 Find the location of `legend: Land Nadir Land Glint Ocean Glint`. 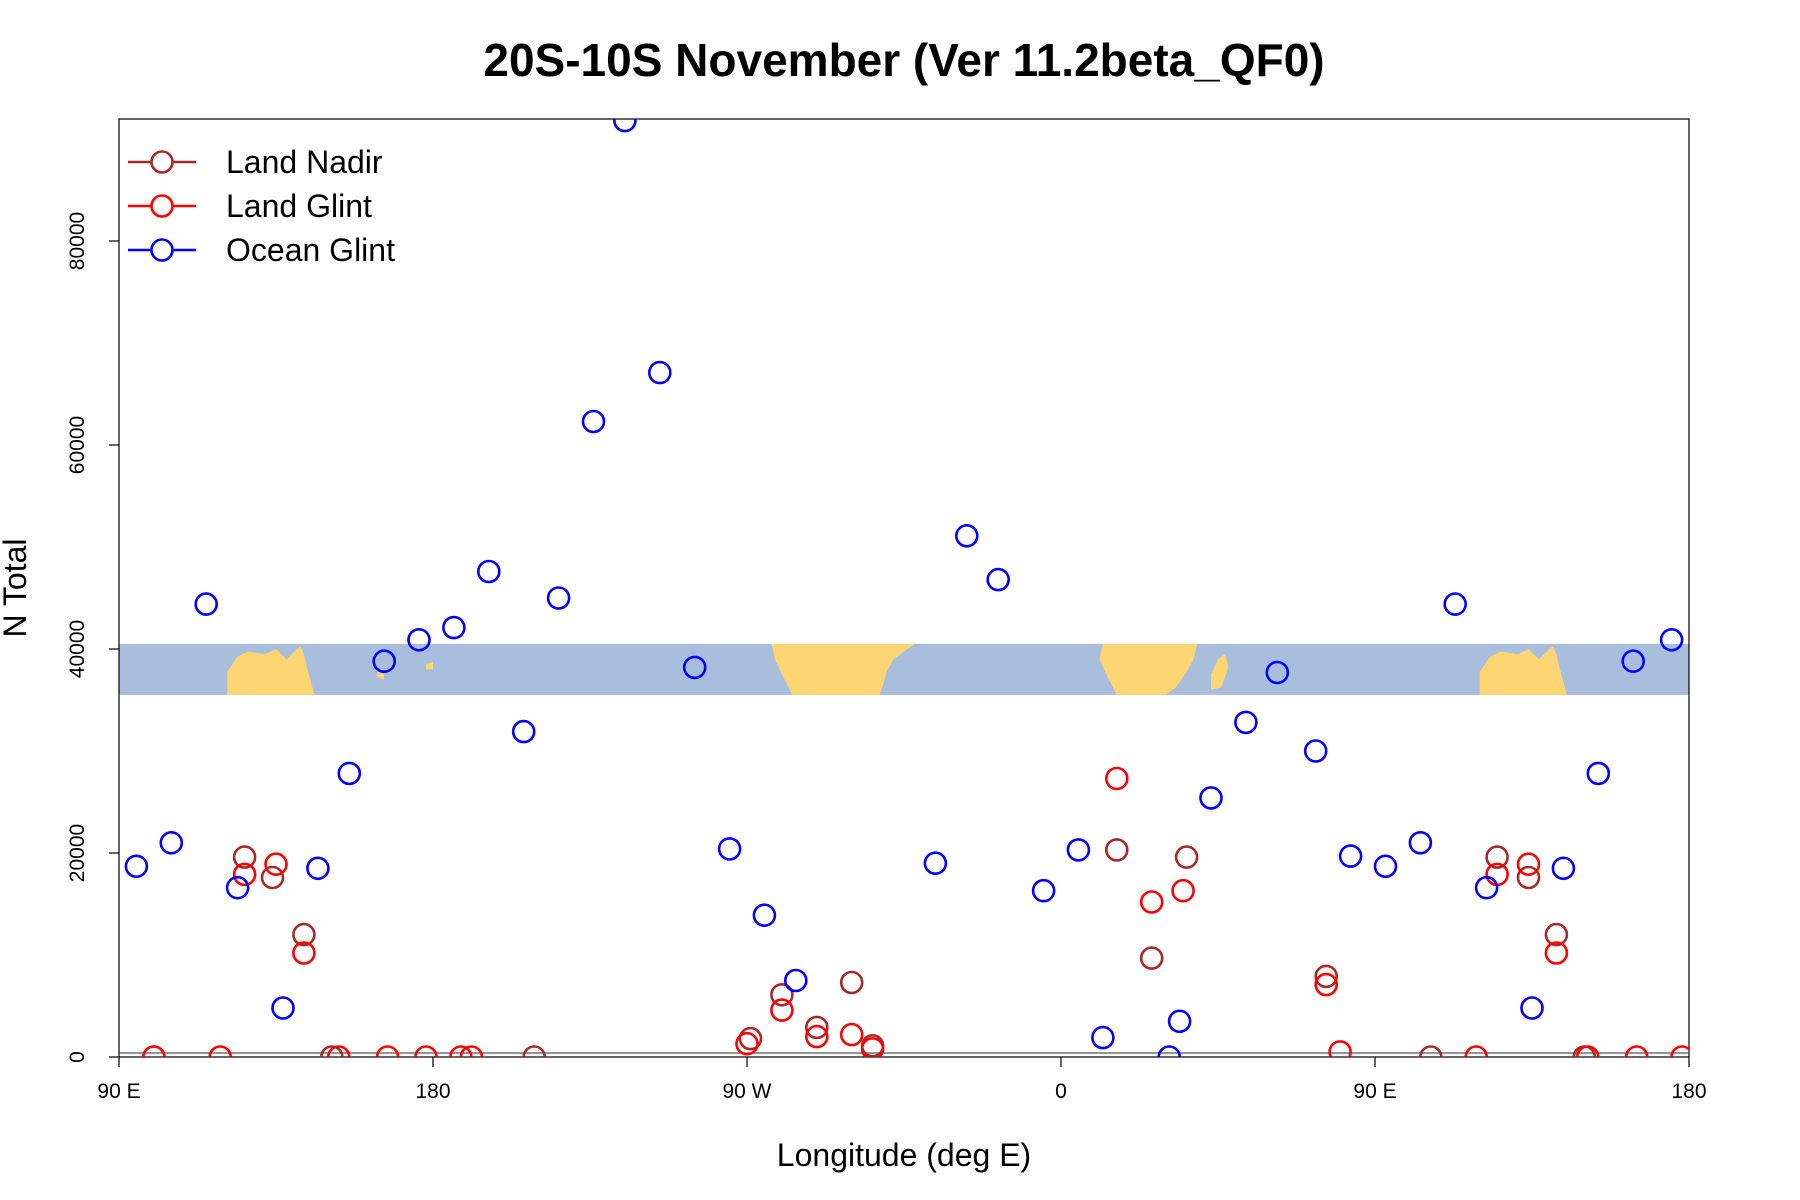

legend: Land Nadir Land Glint Ocean Glint is located at coordinates (261, 206).